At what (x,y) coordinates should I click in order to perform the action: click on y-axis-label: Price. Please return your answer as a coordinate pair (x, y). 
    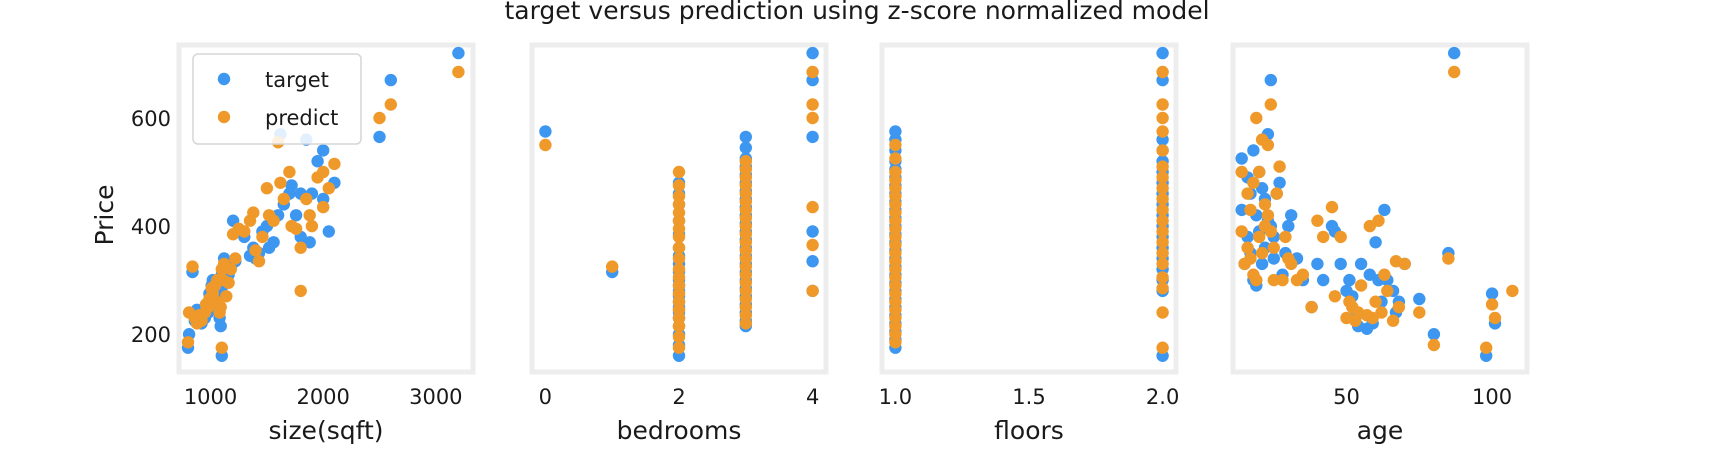
    Looking at the image, I should click on (104, 215).